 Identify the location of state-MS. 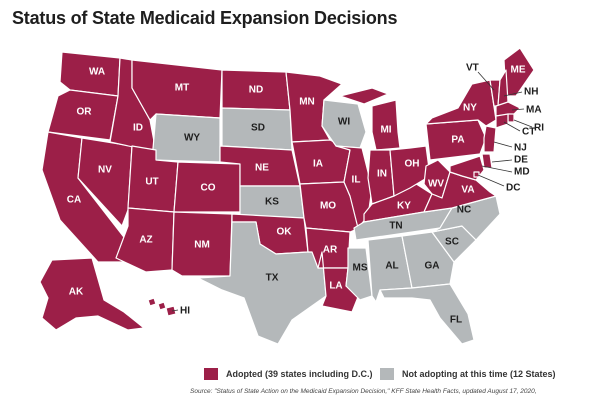
(359, 274).